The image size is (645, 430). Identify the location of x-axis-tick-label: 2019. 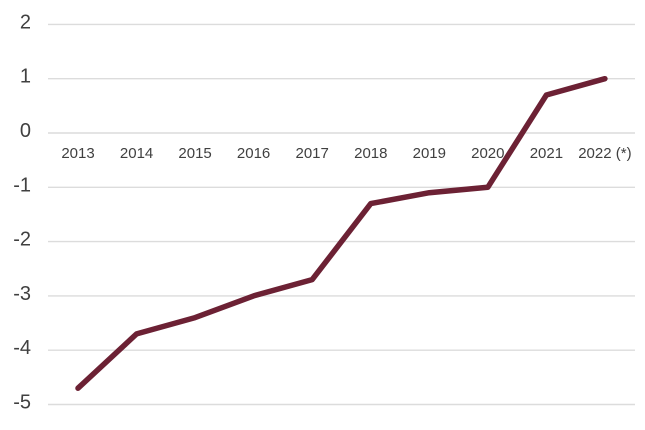
(429, 153).